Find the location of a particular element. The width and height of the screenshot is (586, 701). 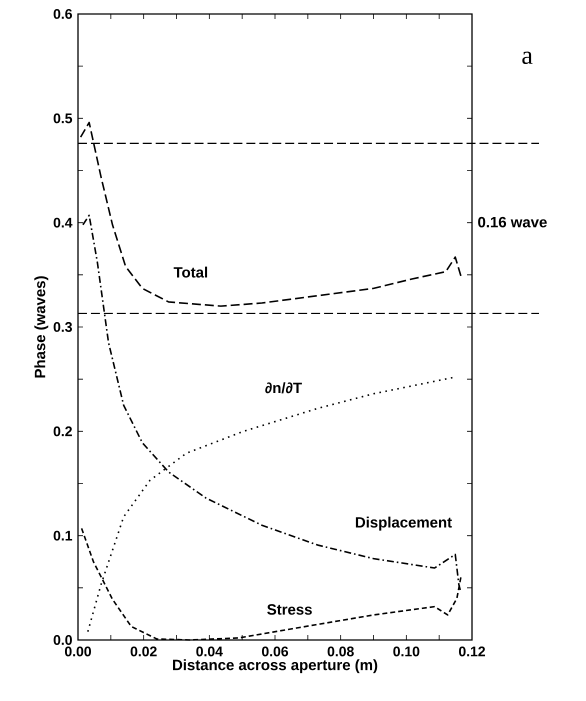

y-tick-label: 0.1 is located at coordinates (63, 535).